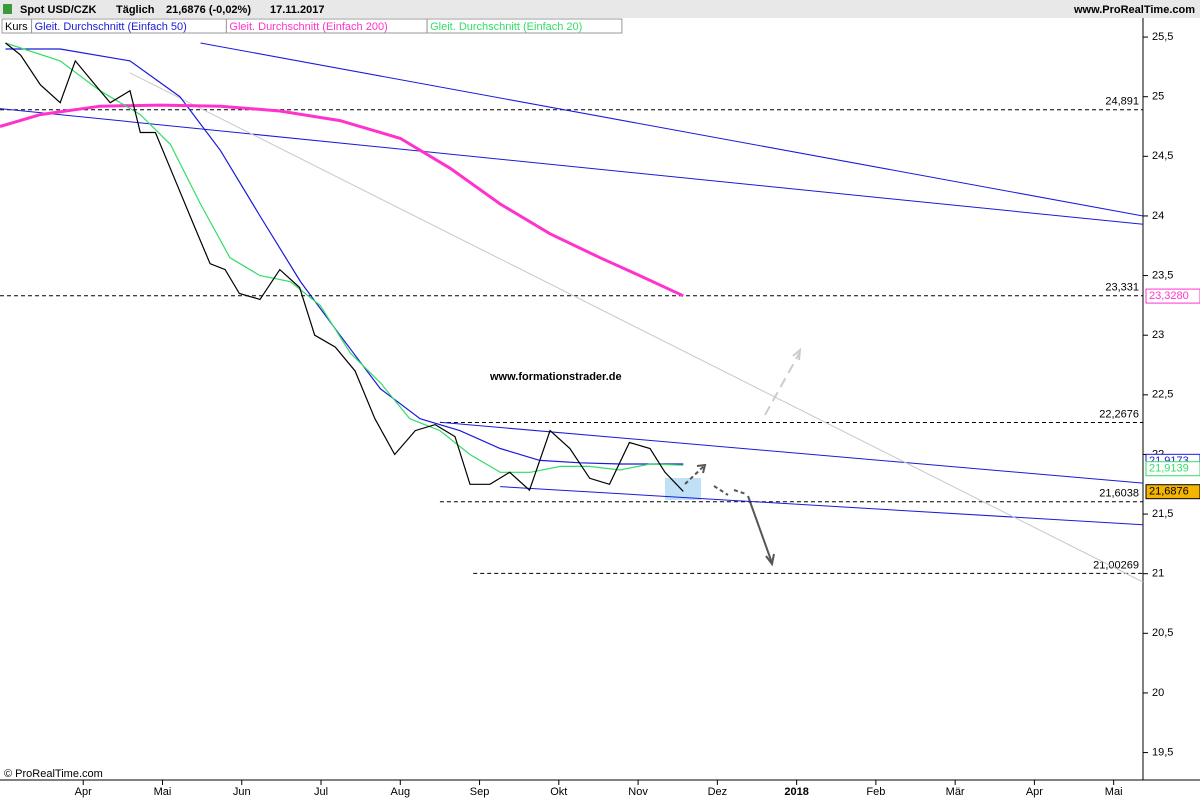  I want to click on highlight-box, so click(683, 489).